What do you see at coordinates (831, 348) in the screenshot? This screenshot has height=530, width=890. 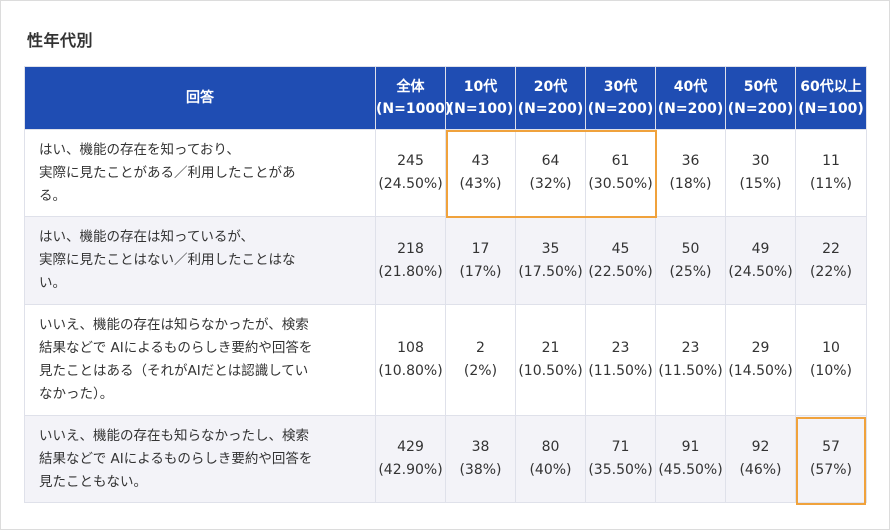 I see `count: 10` at bounding box center [831, 348].